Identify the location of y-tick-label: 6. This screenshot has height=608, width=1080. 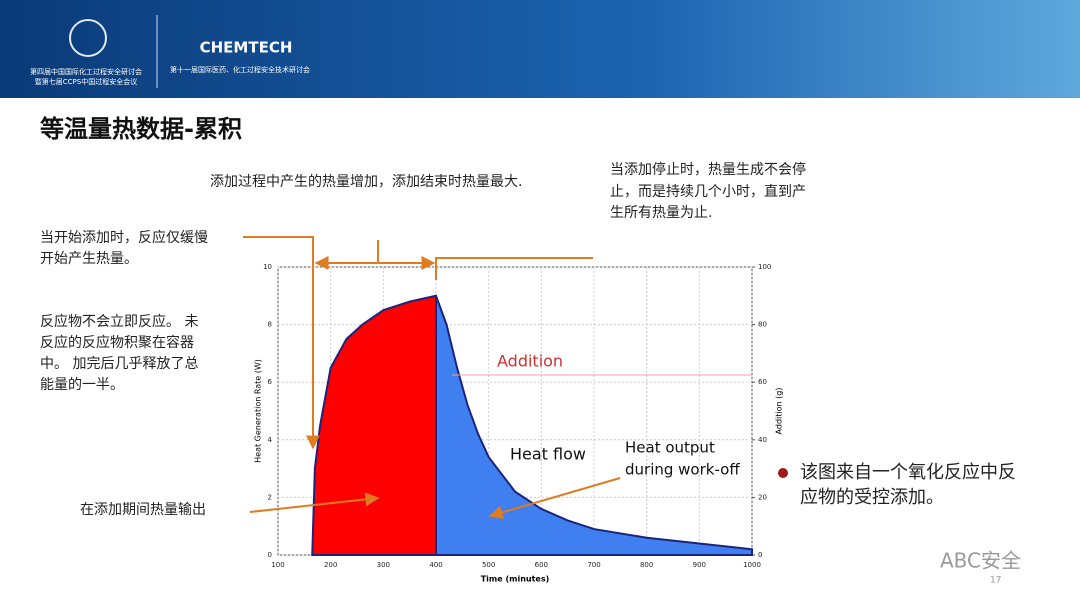
(270, 382).